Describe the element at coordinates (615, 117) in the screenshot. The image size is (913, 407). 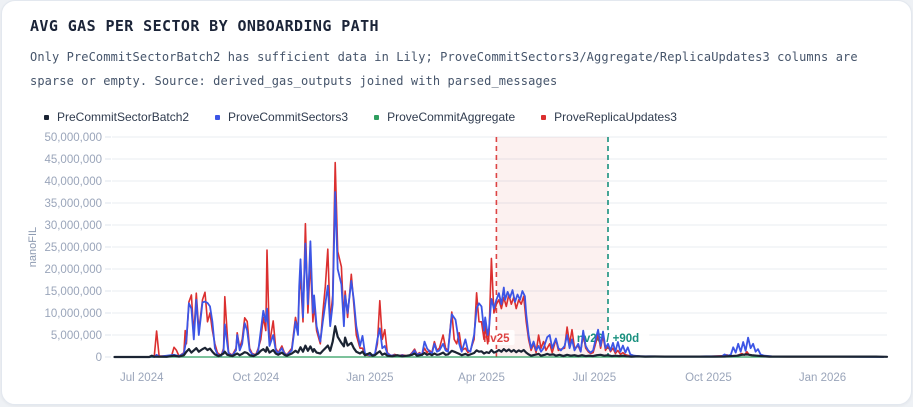
I see `legend-label: ProveReplicaUpdates3` at that location.